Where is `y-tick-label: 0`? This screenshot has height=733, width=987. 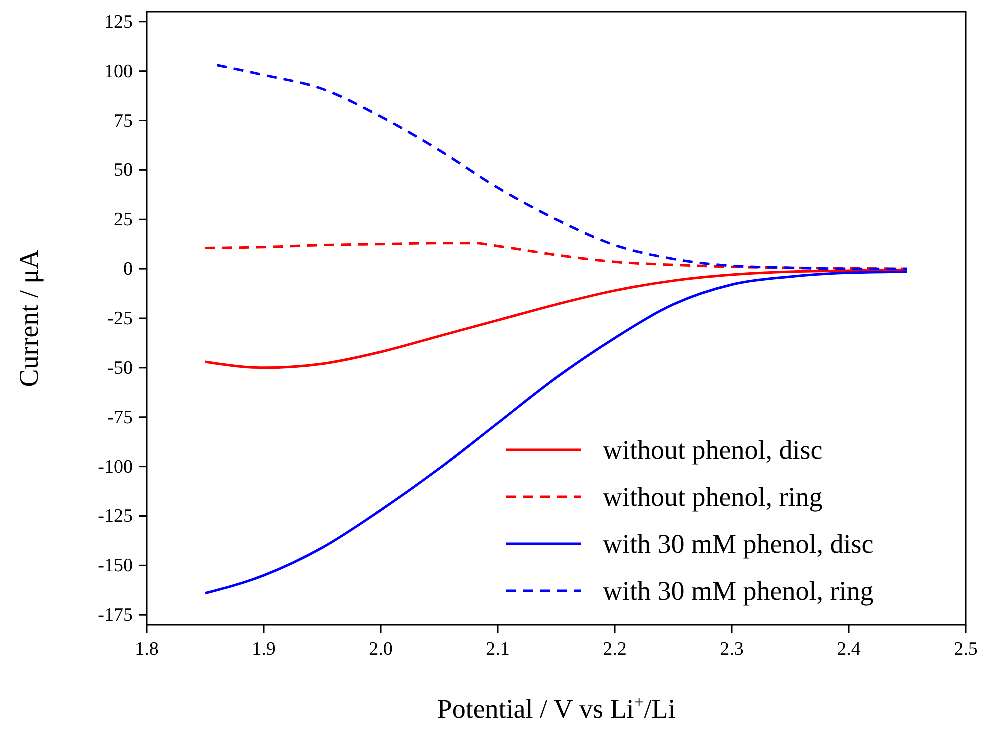 y-tick-label: 0 is located at coordinates (128, 269).